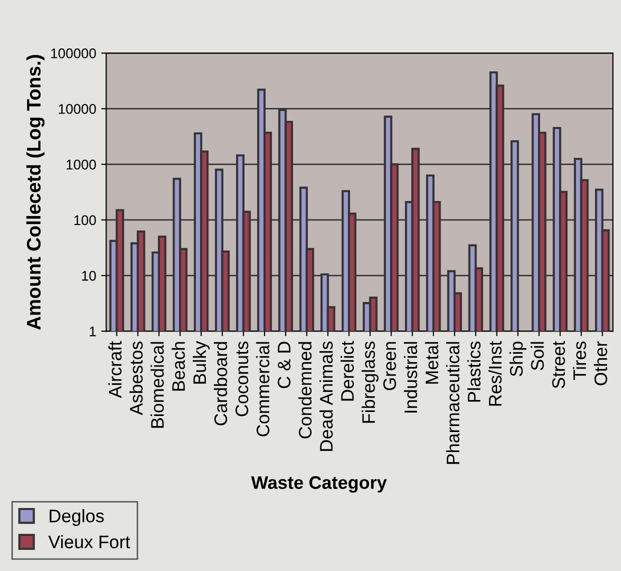 This screenshot has height=571, width=621. Describe the element at coordinates (136, 379) in the screenshot. I see `x-tick-label: Asbestos` at that location.